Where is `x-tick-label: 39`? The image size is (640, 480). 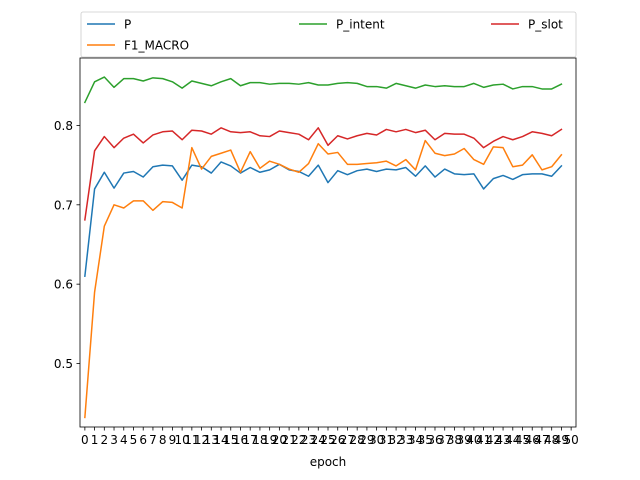
x-tick-label: 39 is located at coordinates (464, 440).